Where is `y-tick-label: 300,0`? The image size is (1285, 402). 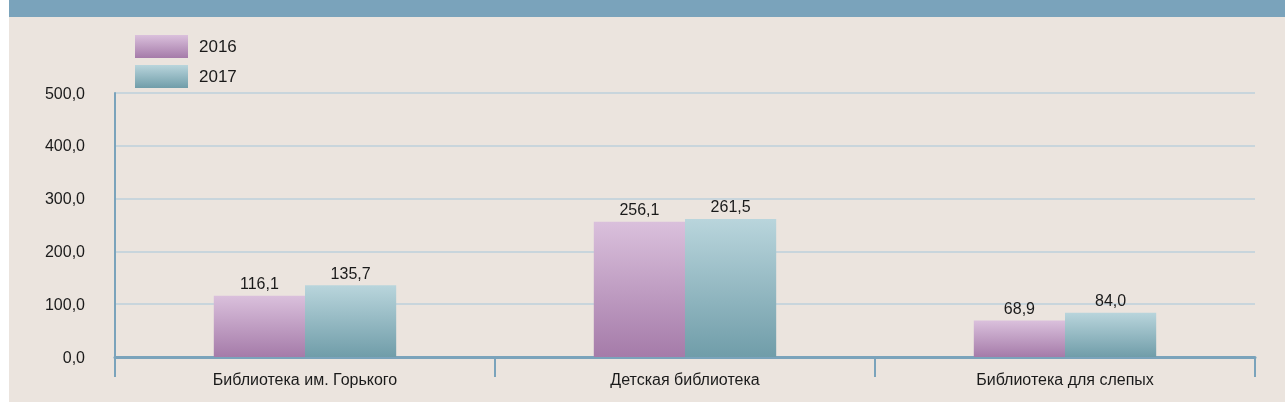 y-tick-label: 300,0 is located at coordinates (65, 199).